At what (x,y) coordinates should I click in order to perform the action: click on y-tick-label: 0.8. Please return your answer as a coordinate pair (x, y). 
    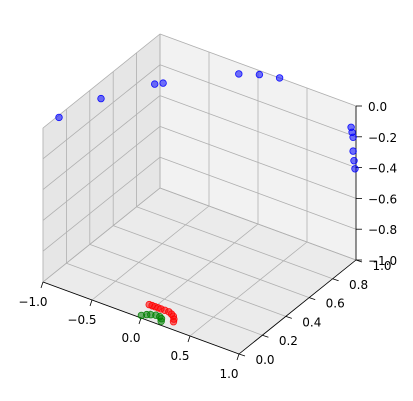
    Looking at the image, I should click on (358, 285).